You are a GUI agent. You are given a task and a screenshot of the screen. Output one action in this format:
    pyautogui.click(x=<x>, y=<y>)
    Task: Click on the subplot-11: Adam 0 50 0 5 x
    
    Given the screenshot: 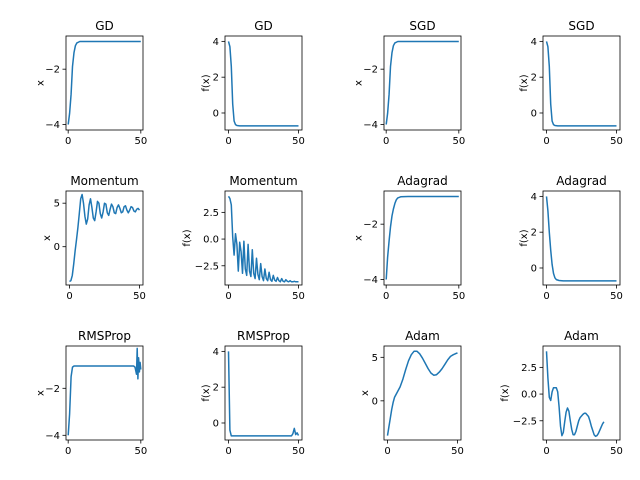 What is the action you would take?
    pyautogui.click(x=412, y=393)
    